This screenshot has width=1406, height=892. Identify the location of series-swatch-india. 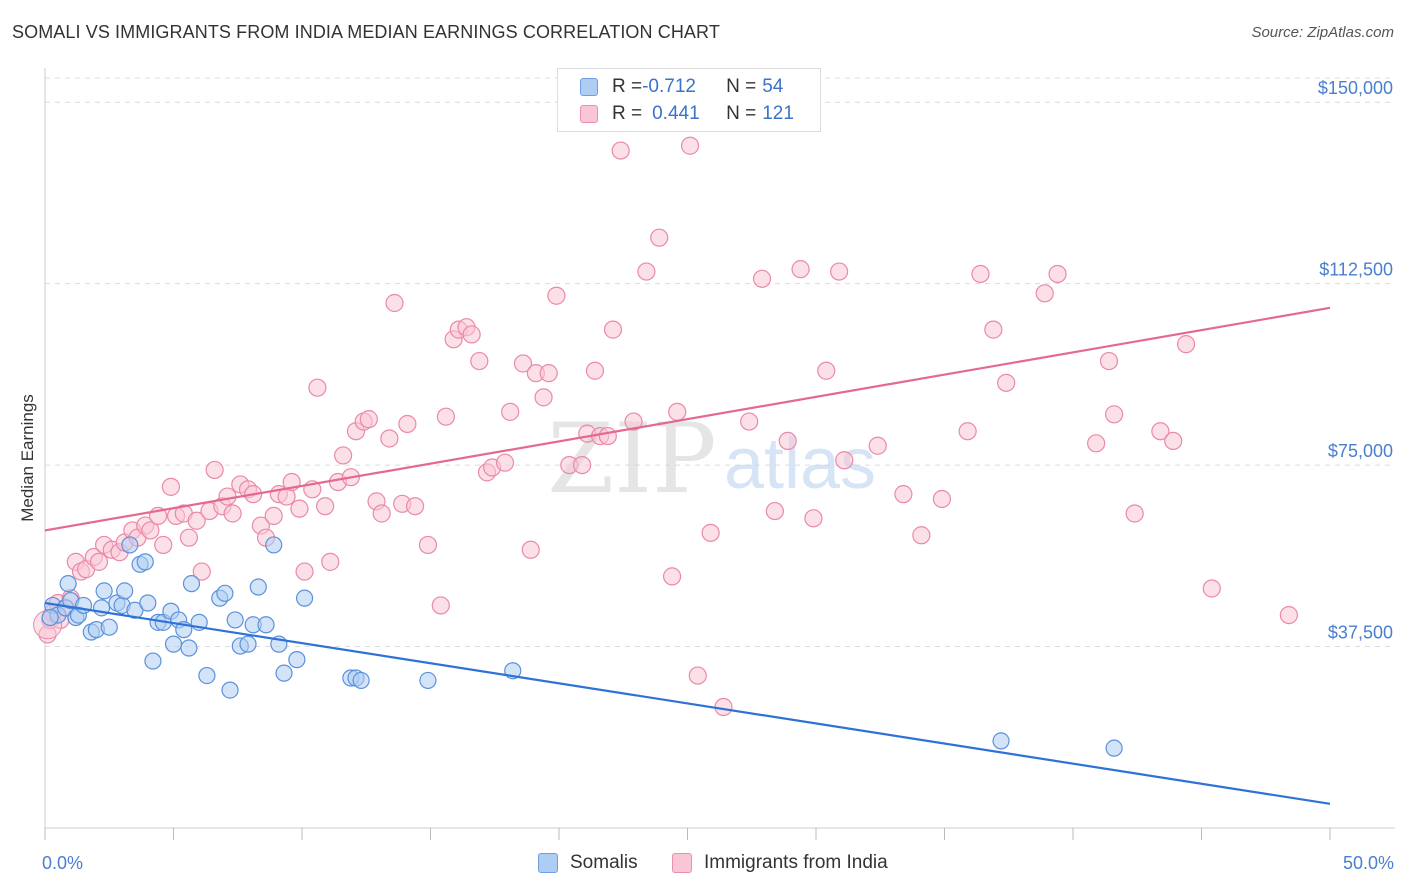
(682, 863).